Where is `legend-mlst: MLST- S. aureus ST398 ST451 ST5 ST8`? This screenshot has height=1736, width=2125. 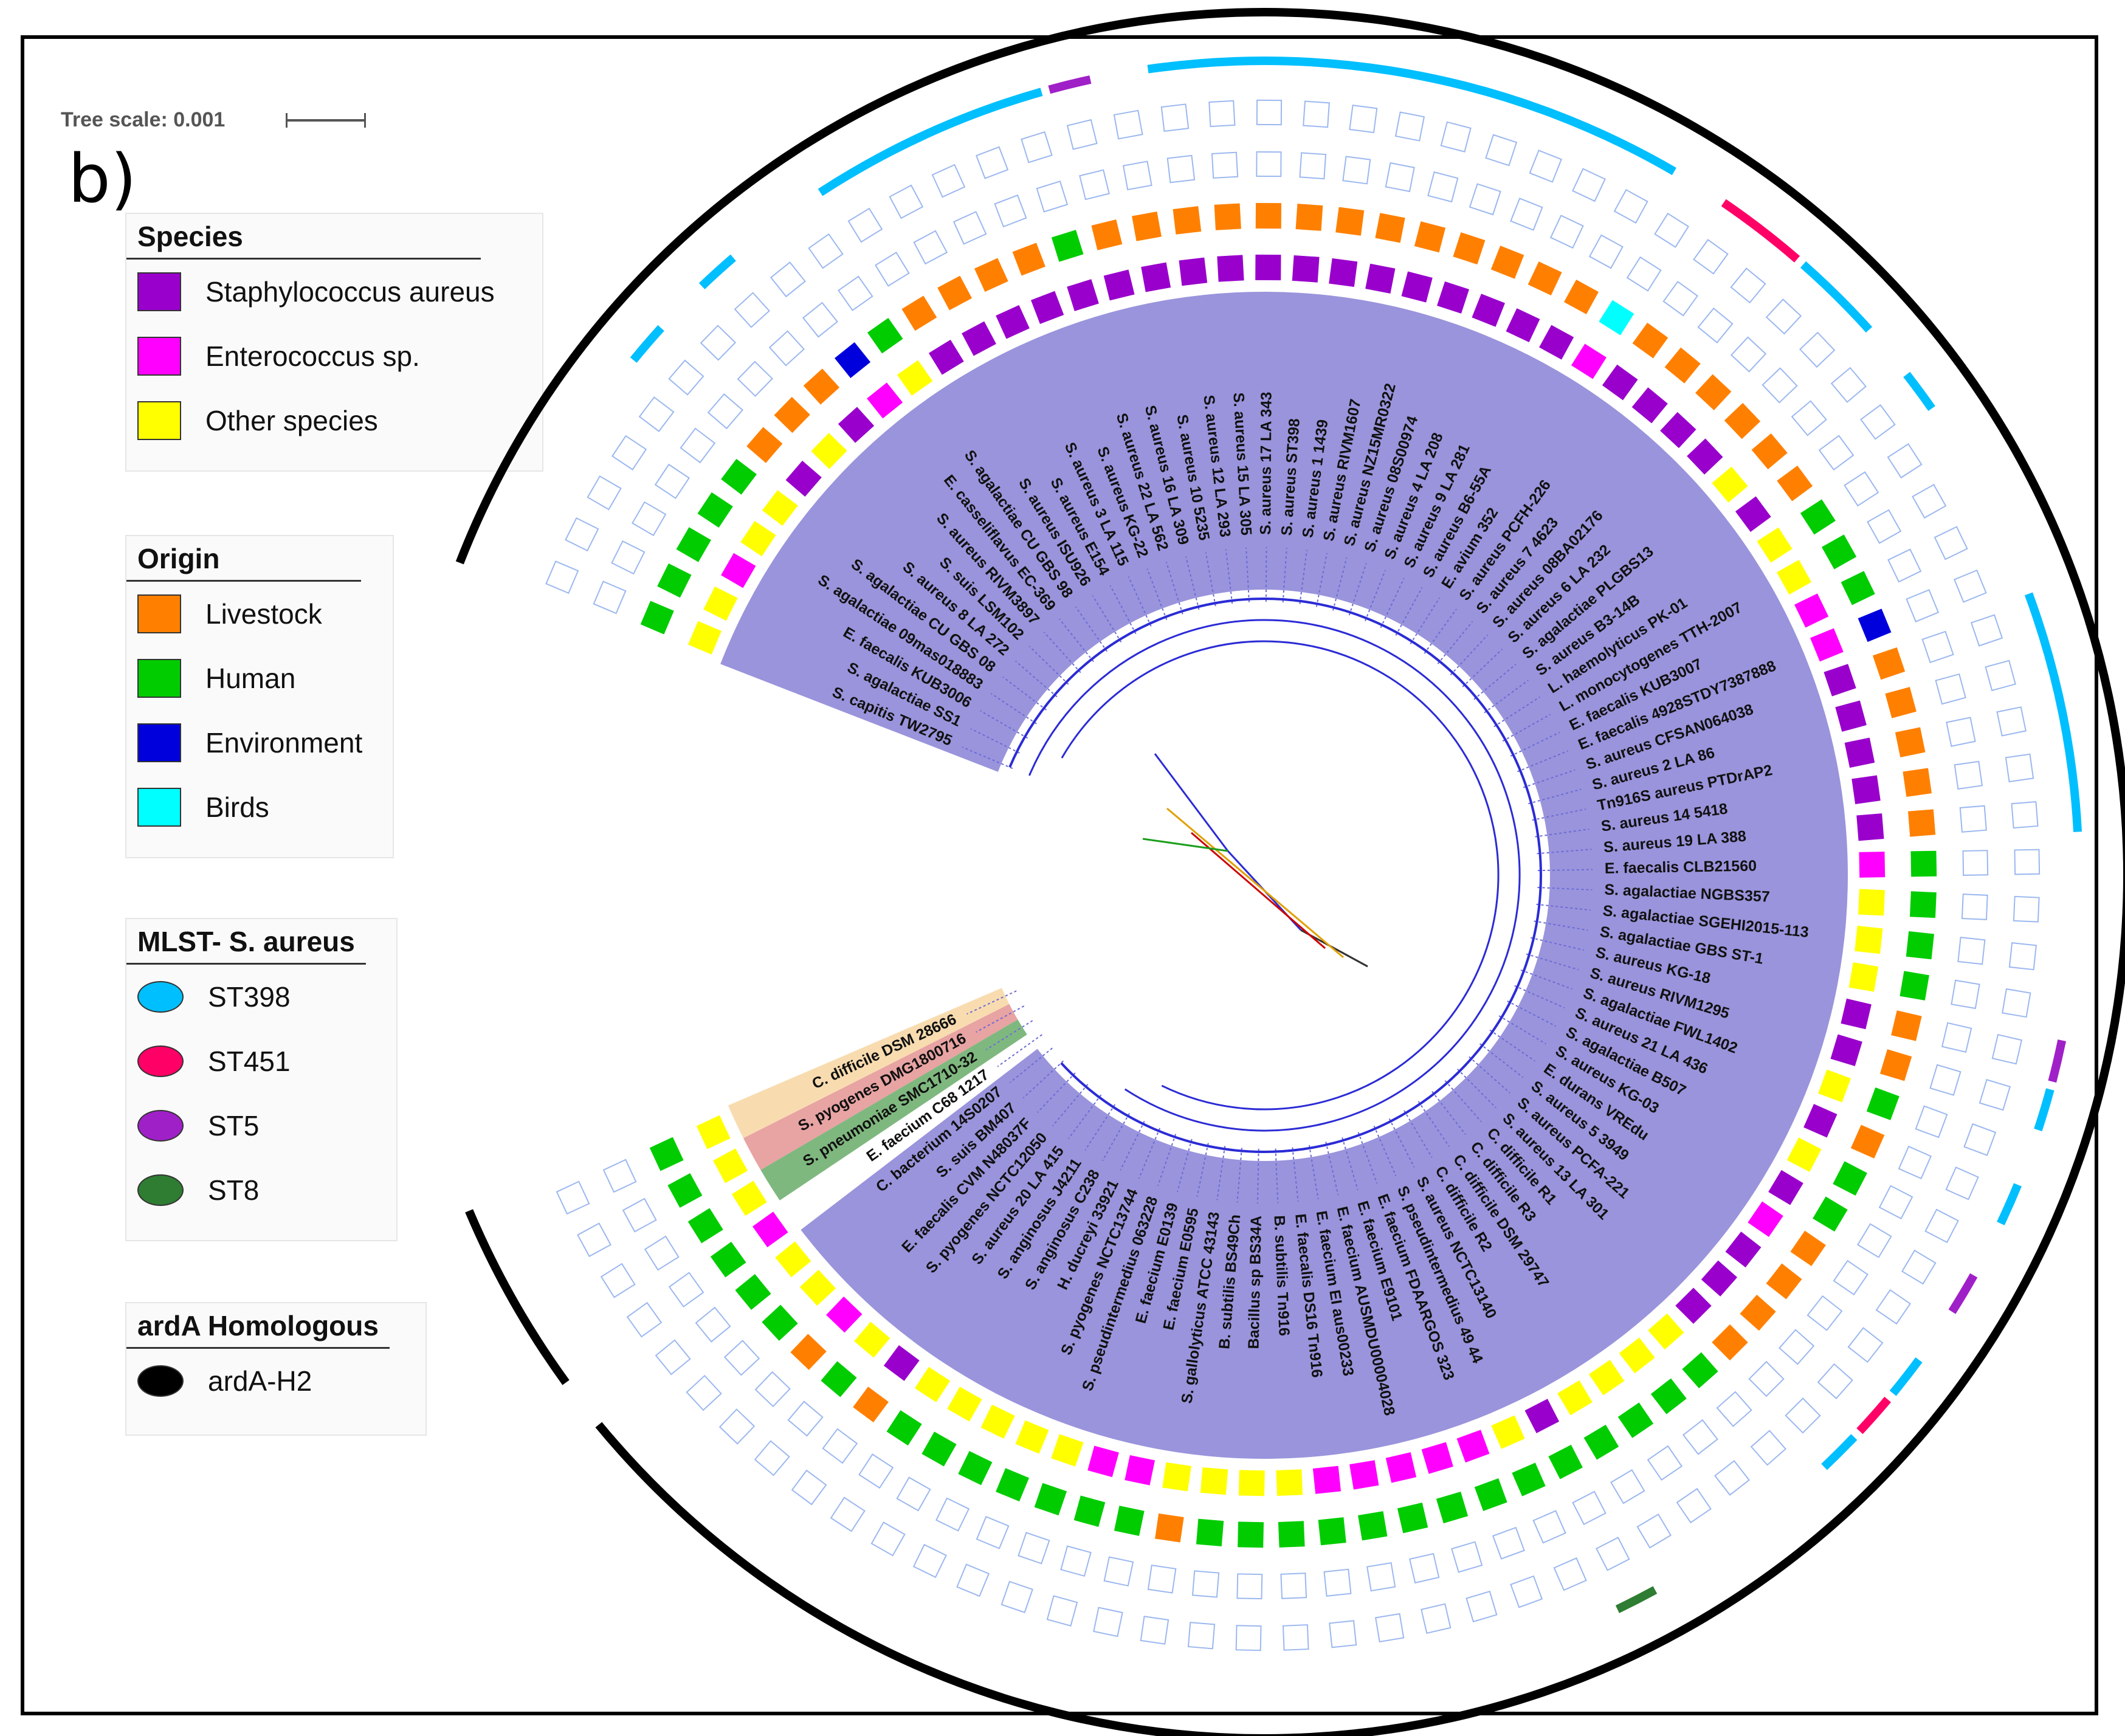
legend-mlst: MLST- S. aureus ST398 ST451 ST5 ST8 is located at coordinates (261, 1079).